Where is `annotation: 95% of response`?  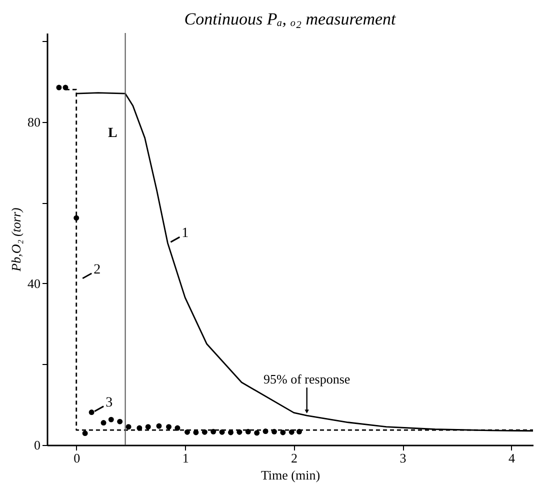
annotation: 95% of response is located at coordinates (307, 379).